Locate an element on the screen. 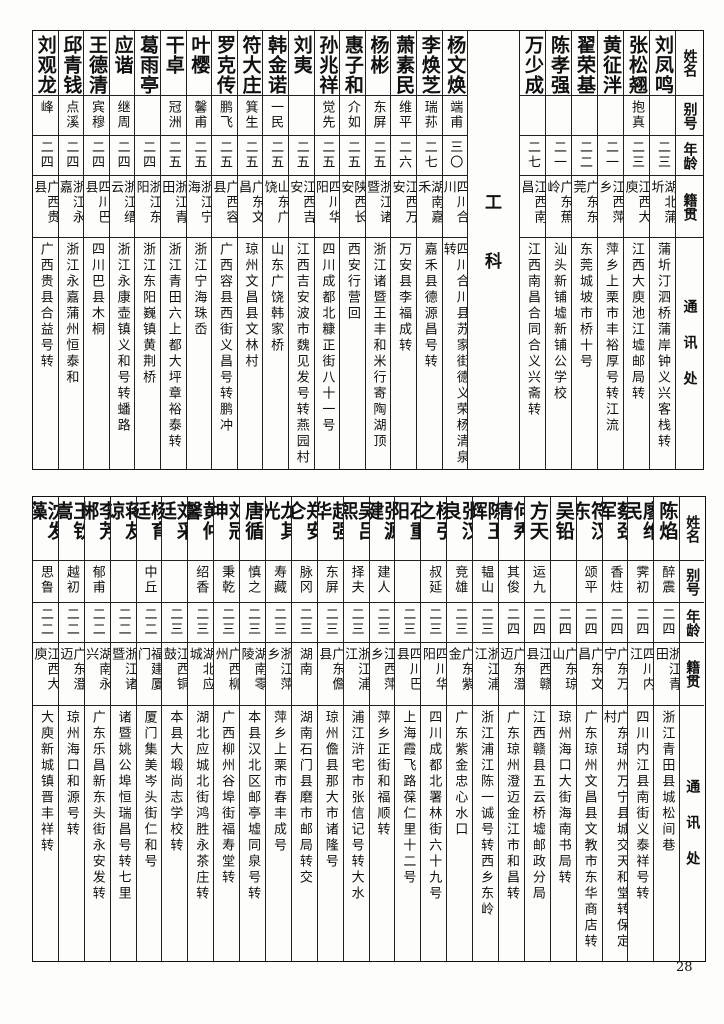 The height and width of the screenshot is (1024, 724). alias-text: 宾穆 is located at coordinates (96, 115).